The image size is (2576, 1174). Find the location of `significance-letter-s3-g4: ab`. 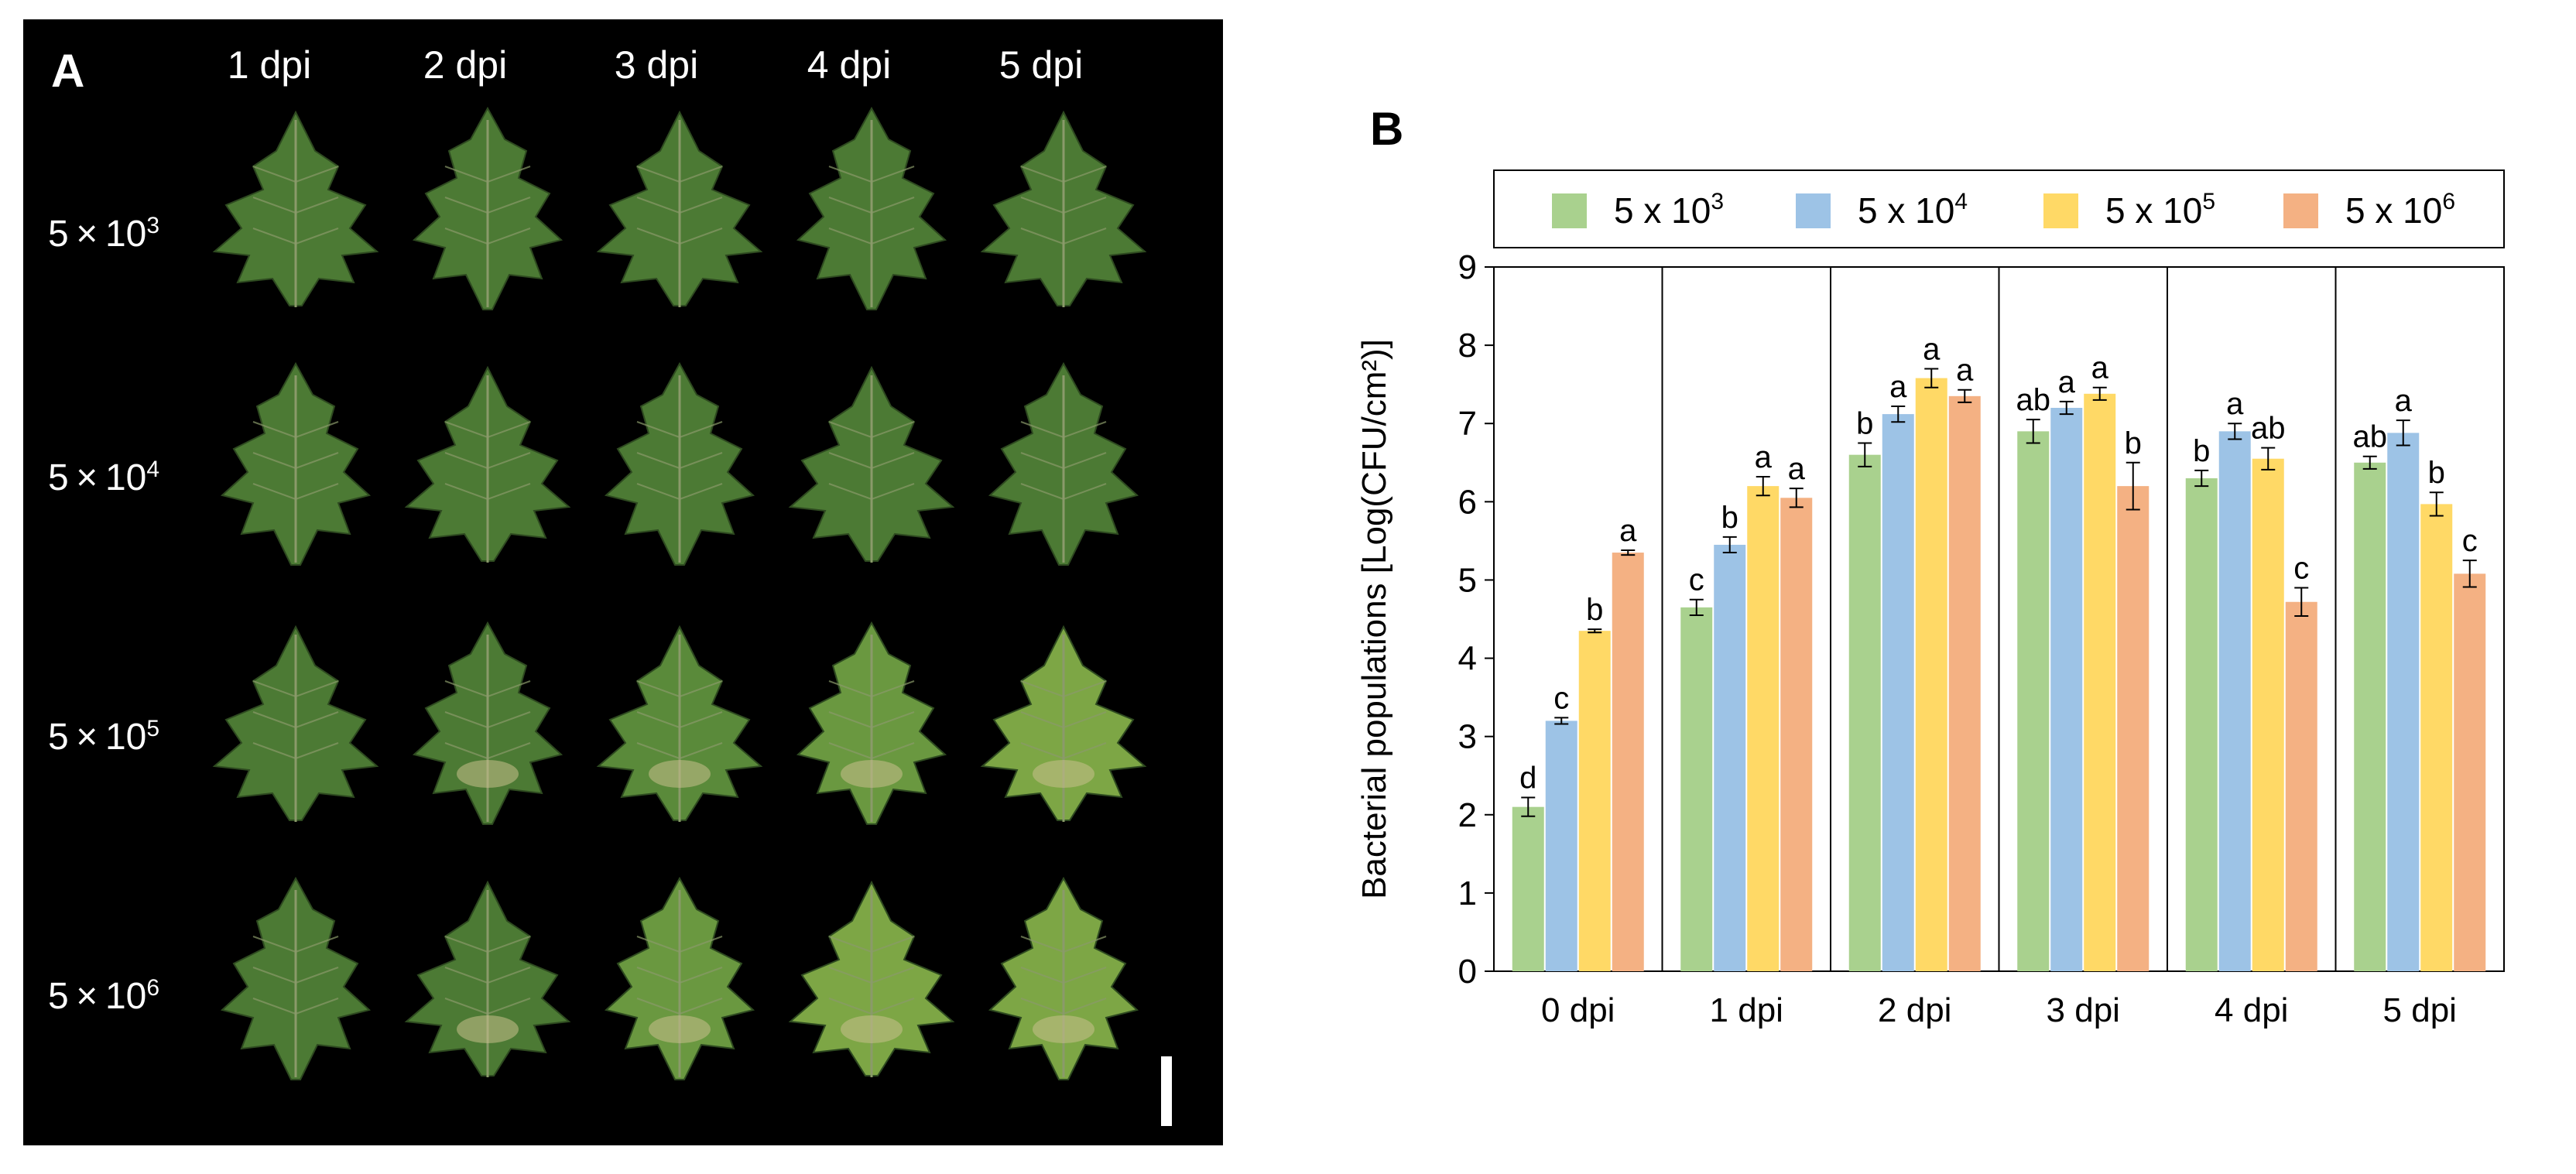

significance-letter-s3-g4: ab is located at coordinates (2268, 429).